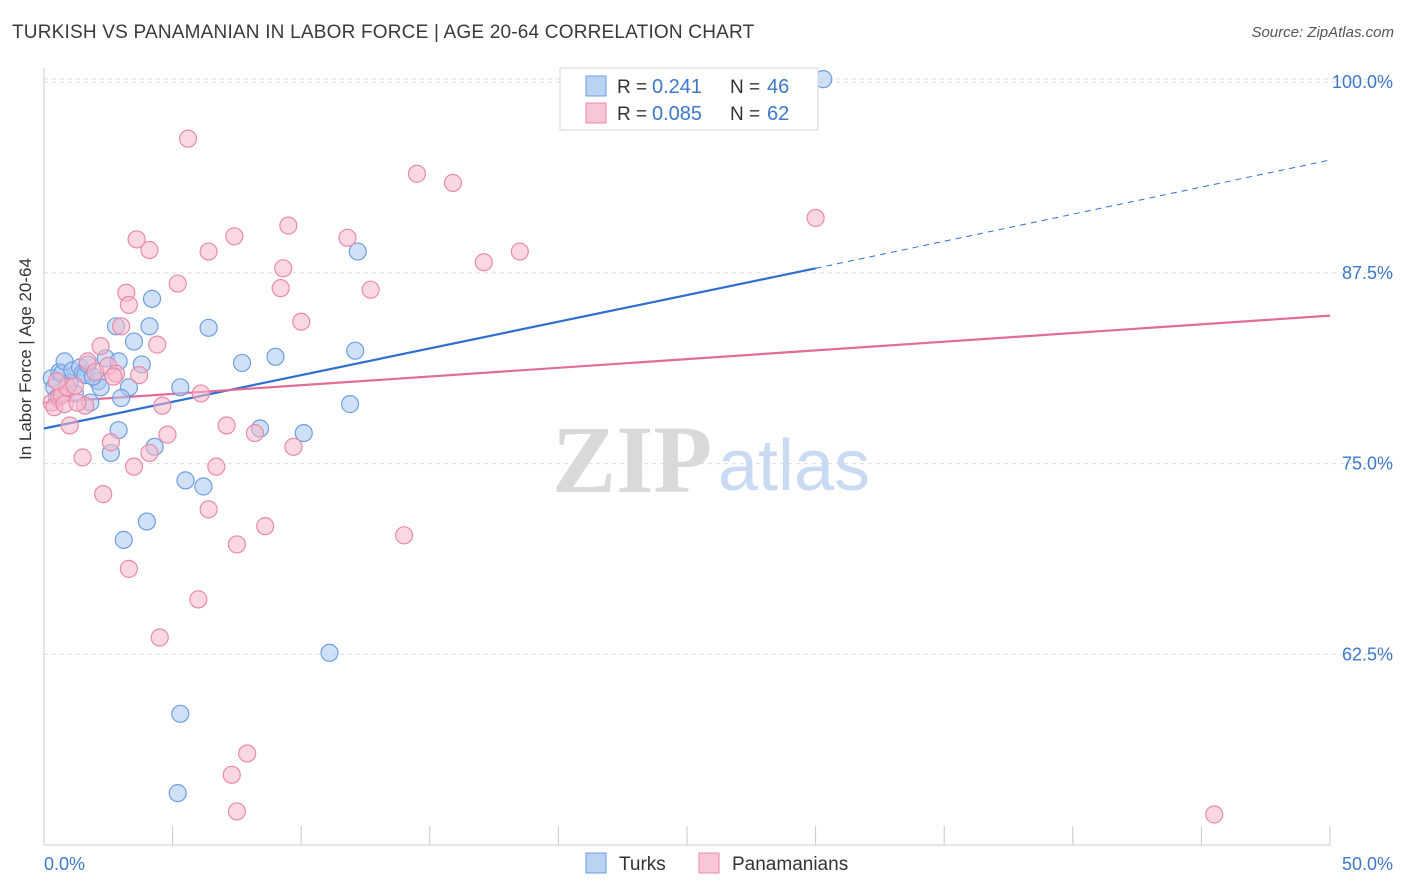 This screenshot has width=1406, height=892. I want to click on n-value: 46, so click(778, 87).